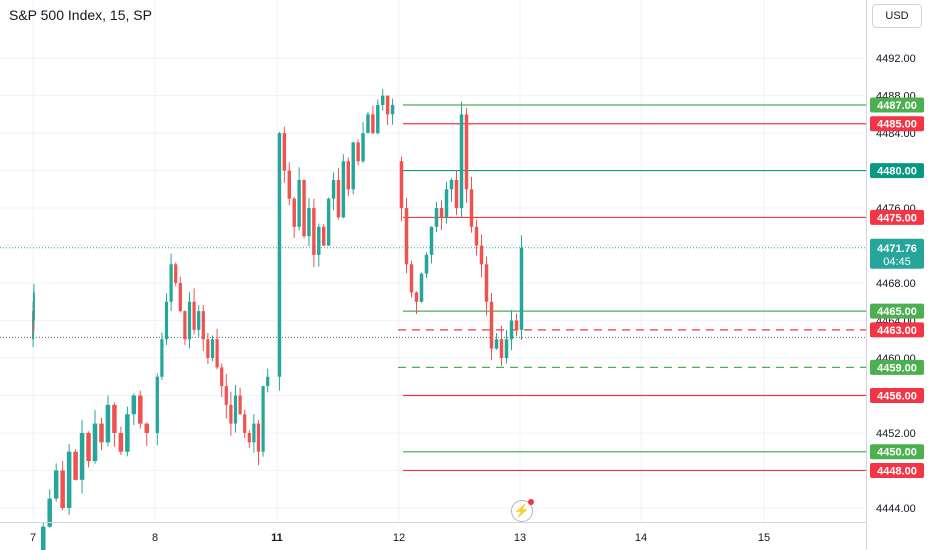 Image resolution: width=932 pixels, height=550 pixels. I want to click on x-tick-label: 8, so click(155, 538).